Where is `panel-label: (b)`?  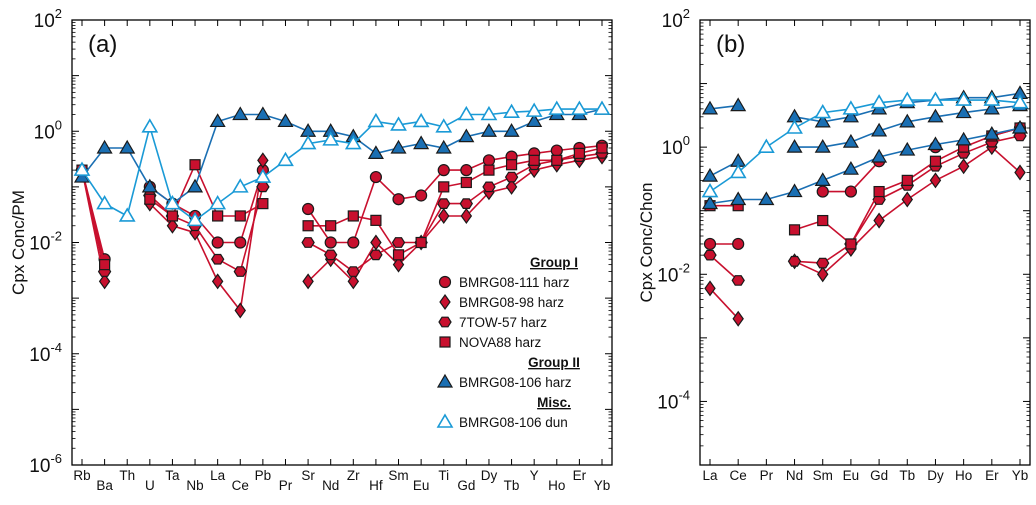 panel-label: (b) is located at coordinates (730, 44).